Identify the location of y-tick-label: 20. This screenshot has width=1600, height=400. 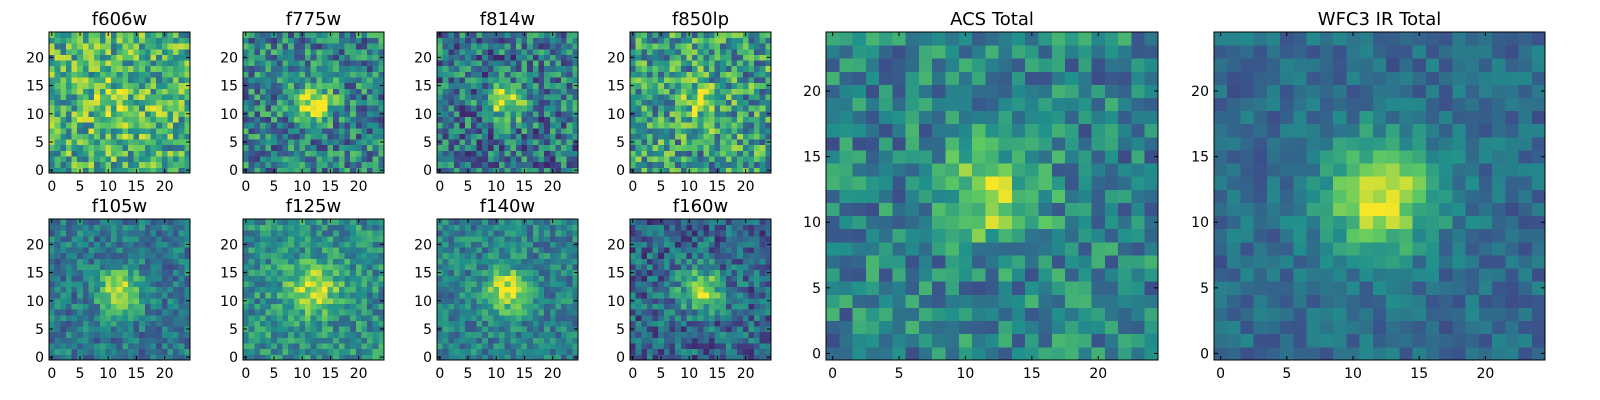
(616, 58).